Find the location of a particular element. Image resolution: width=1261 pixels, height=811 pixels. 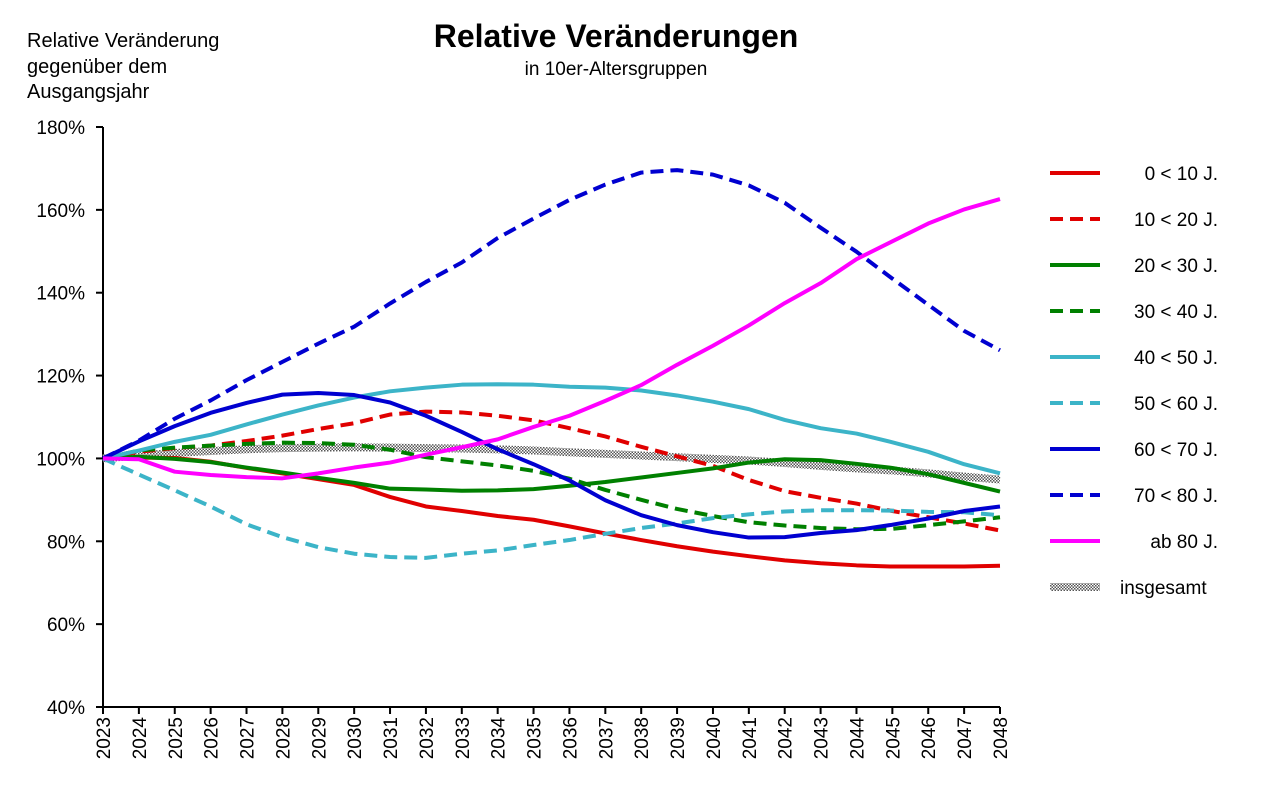

x-tick-label: 2047 is located at coordinates (965, 738).